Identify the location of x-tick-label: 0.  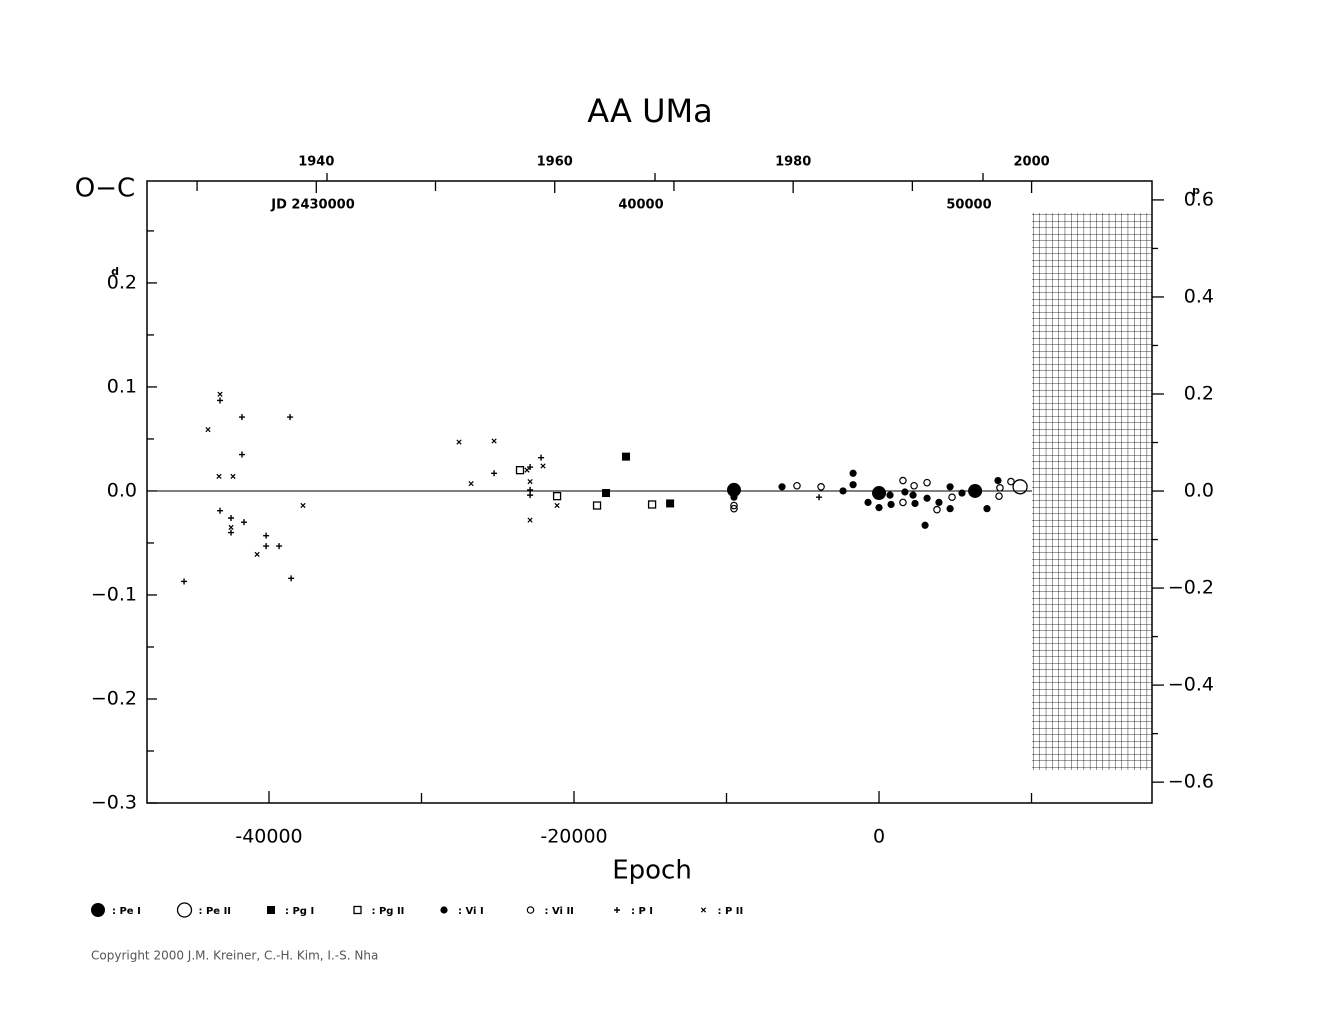
(879, 837).